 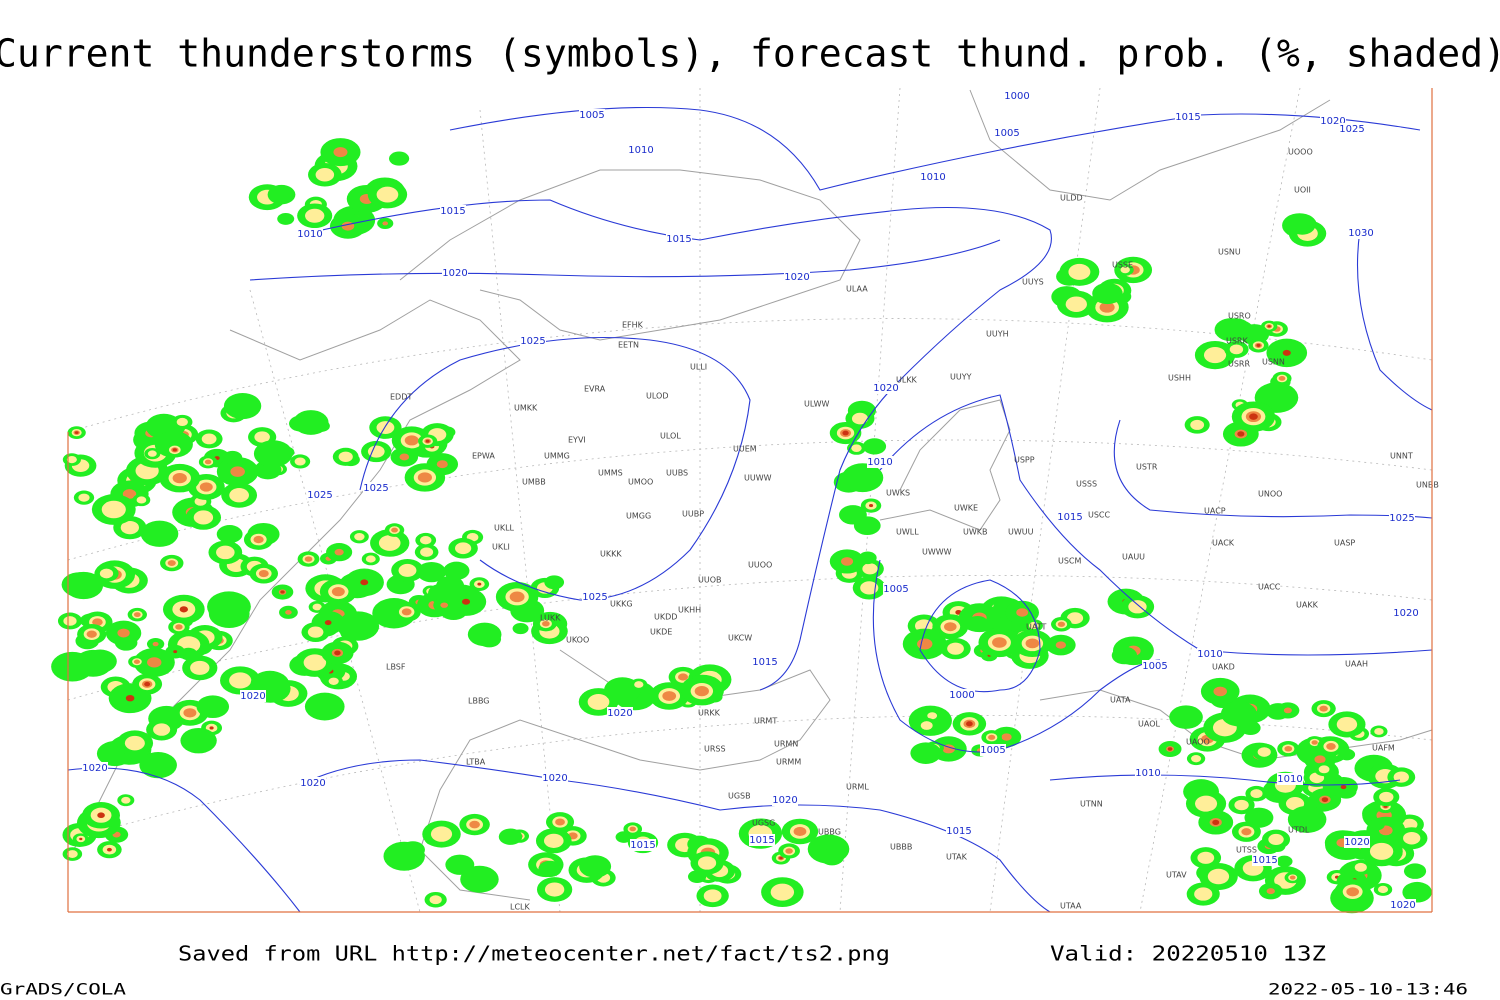 I want to click on station-label: UKOO, so click(x=577, y=640).